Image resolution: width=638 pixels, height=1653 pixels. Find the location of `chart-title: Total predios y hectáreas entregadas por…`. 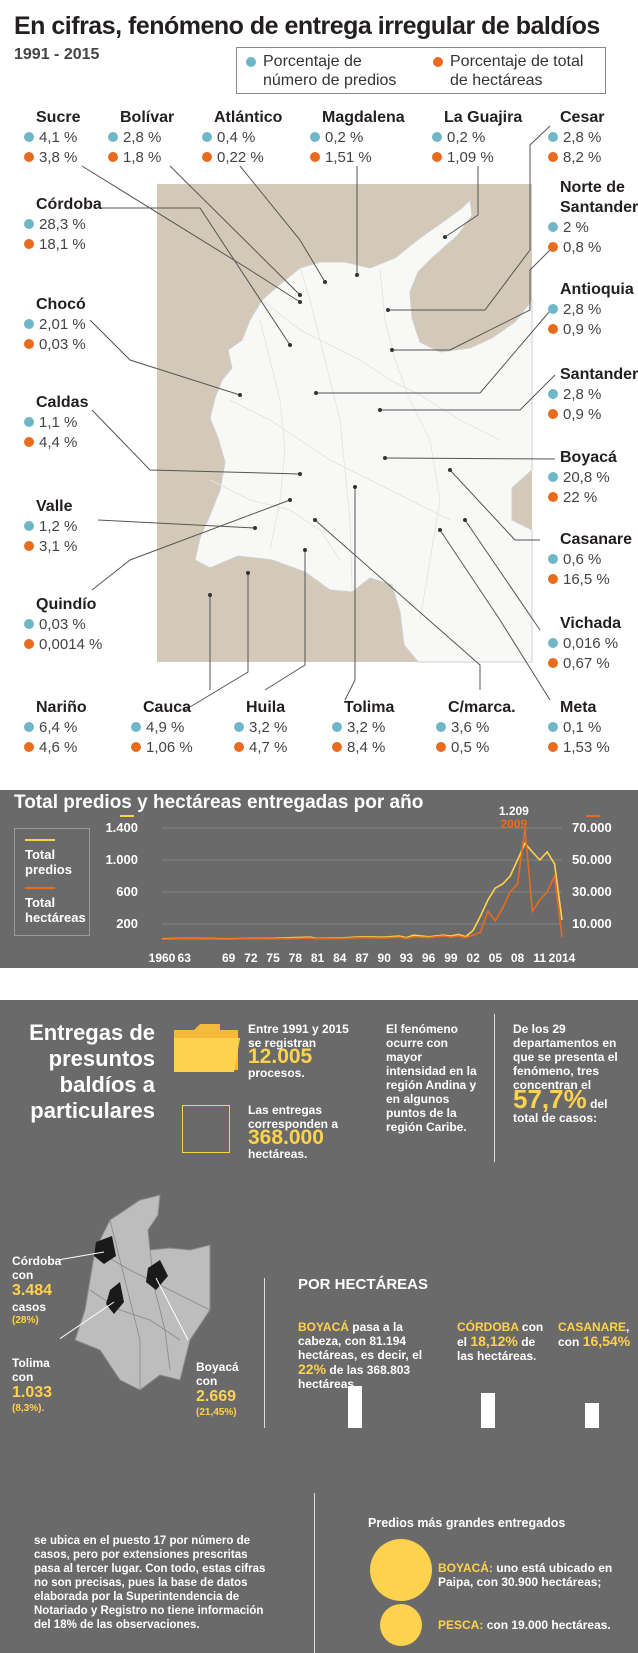

chart-title: Total predios y hectáreas entregadas por… is located at coordinates (219, 802).